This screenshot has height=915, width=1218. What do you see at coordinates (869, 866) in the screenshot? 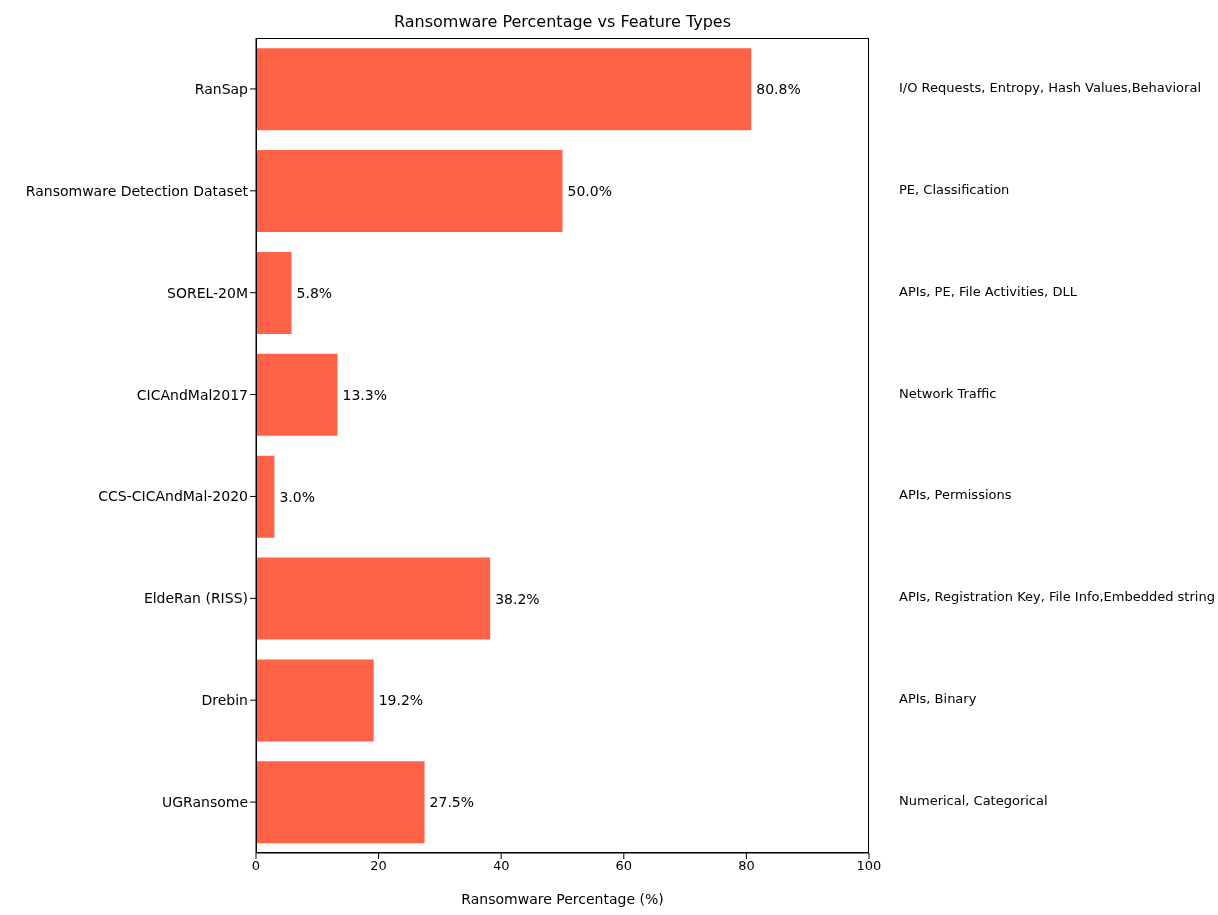
I see `x-tick-label: 100` at bounding box center [869, 866].